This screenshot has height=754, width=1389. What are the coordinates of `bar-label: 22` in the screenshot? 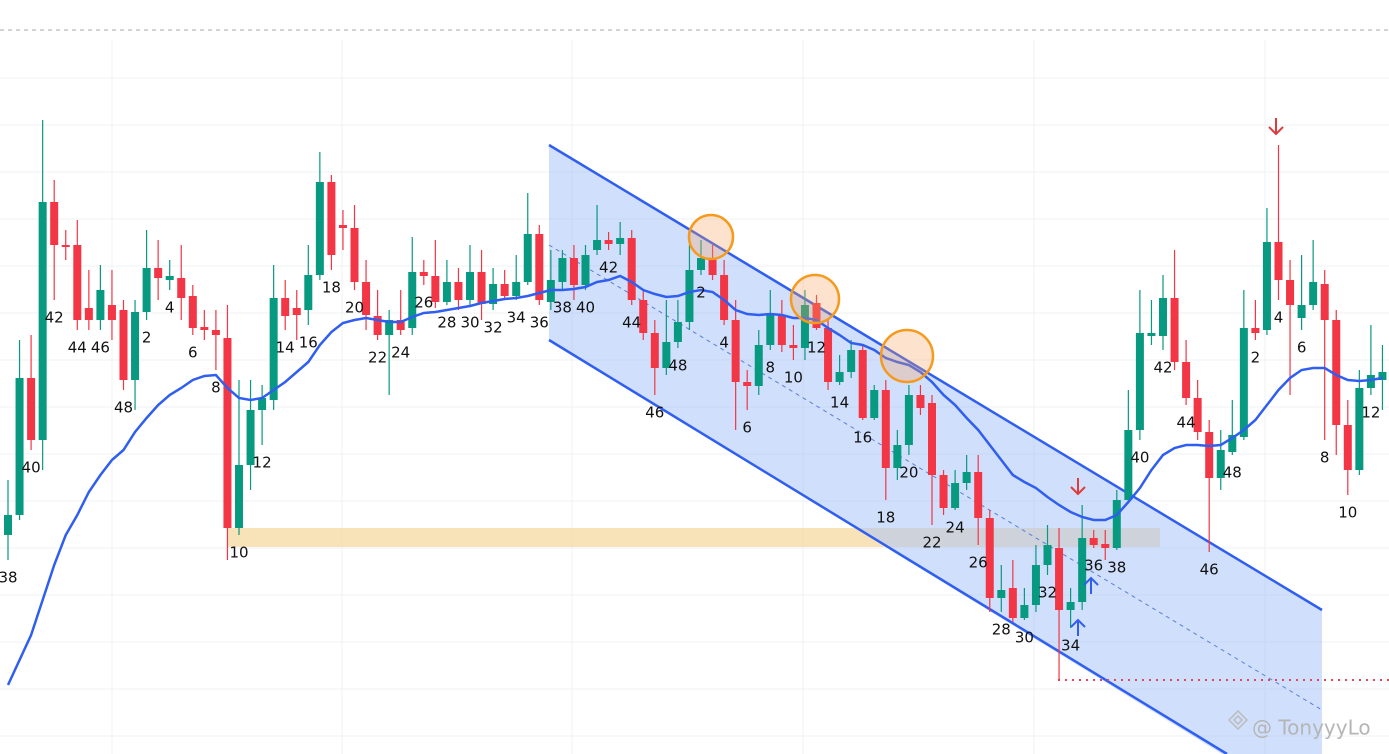 It's located at (931, 543).